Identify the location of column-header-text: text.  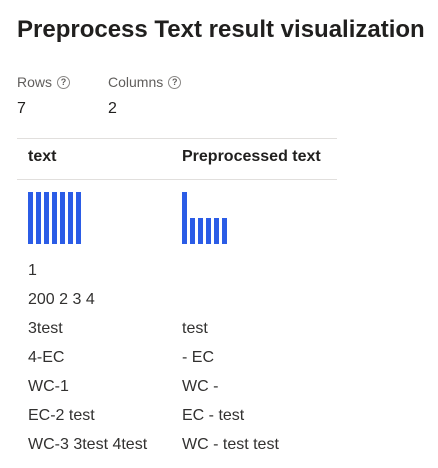
(42, 156).